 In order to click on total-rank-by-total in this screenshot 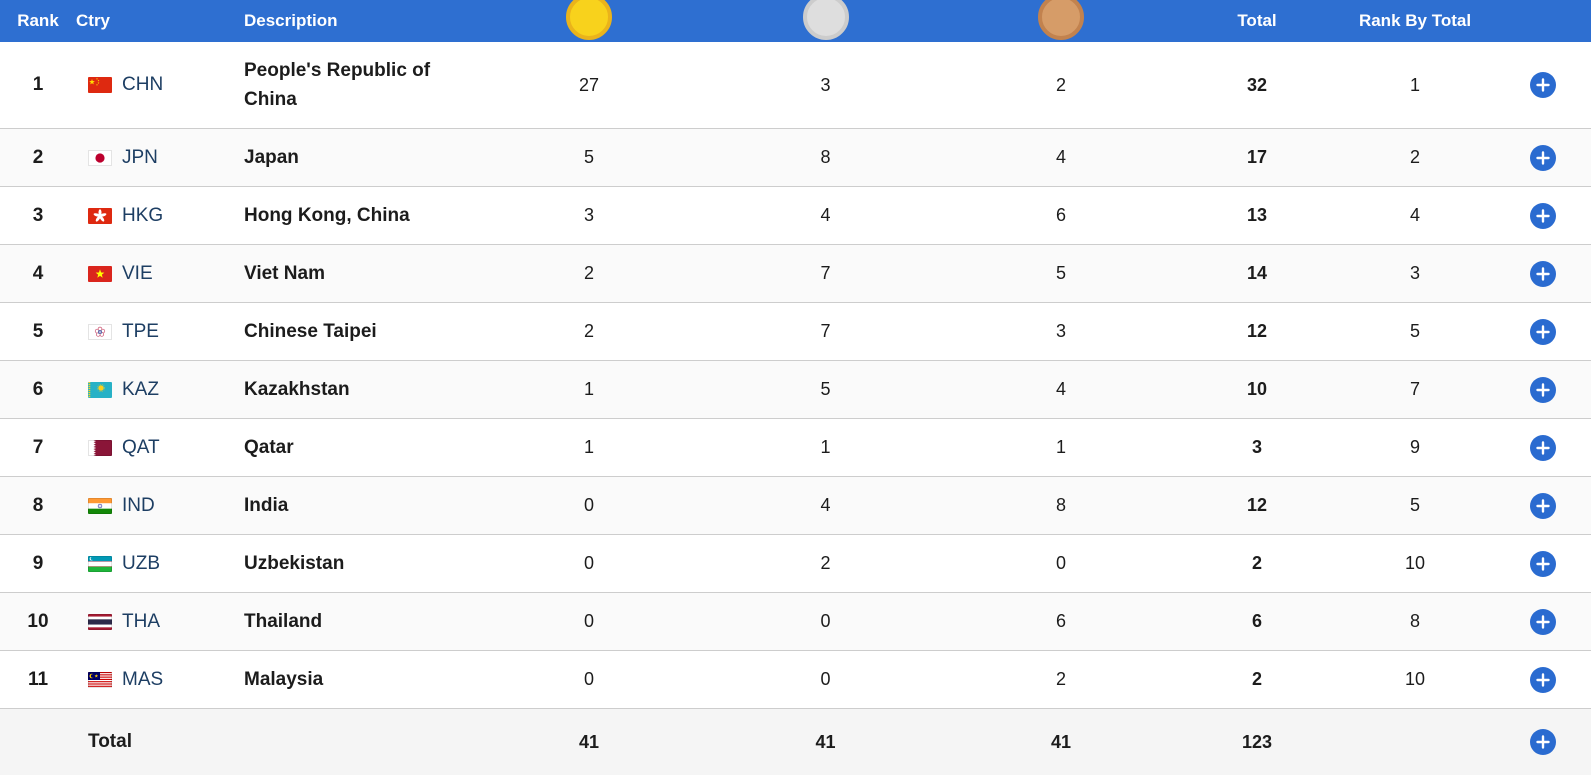, I will do `click(1415, 742)`.